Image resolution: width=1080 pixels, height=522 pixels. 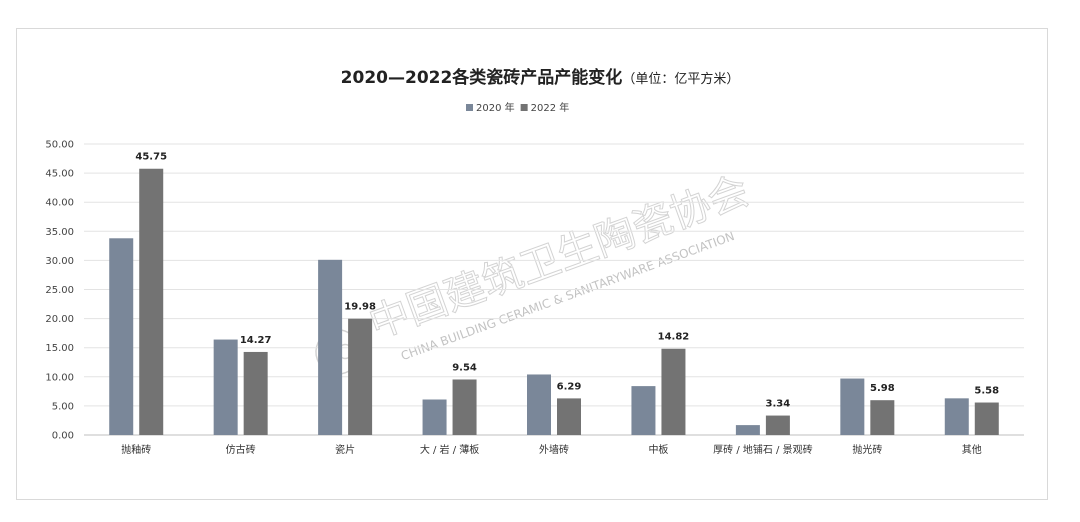 I want to click on x-category-label: 瓷片, so click(x=345, y=449).